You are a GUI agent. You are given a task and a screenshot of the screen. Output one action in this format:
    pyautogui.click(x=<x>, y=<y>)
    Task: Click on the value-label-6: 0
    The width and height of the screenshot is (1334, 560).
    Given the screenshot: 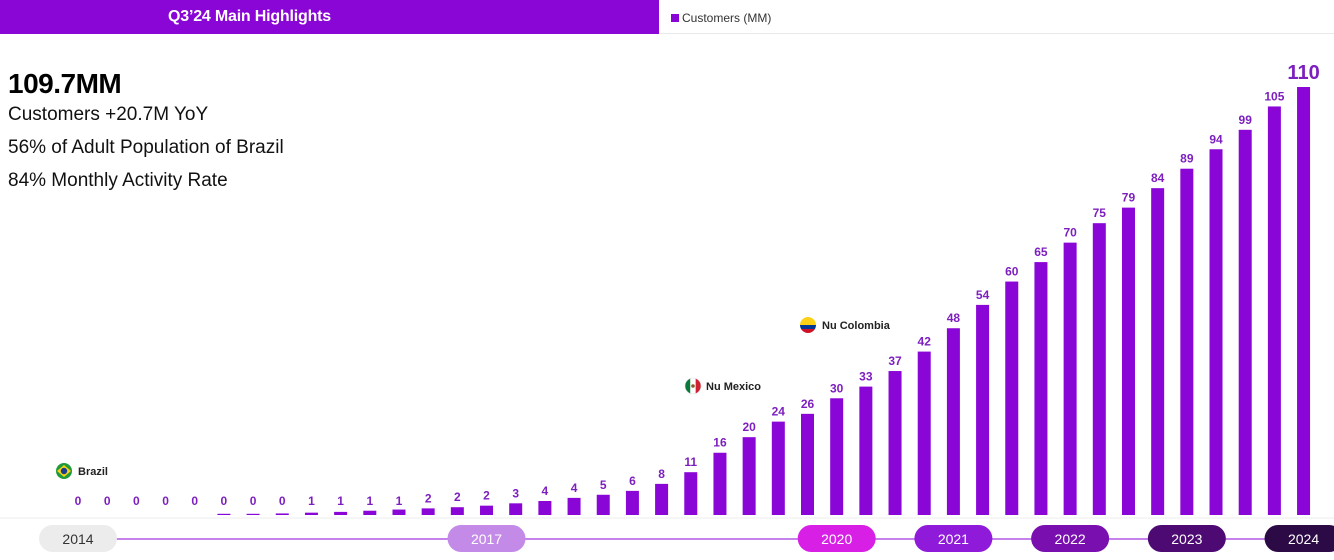 What is the action you would take?
    pyautogui.click(x=253, y=501)
    